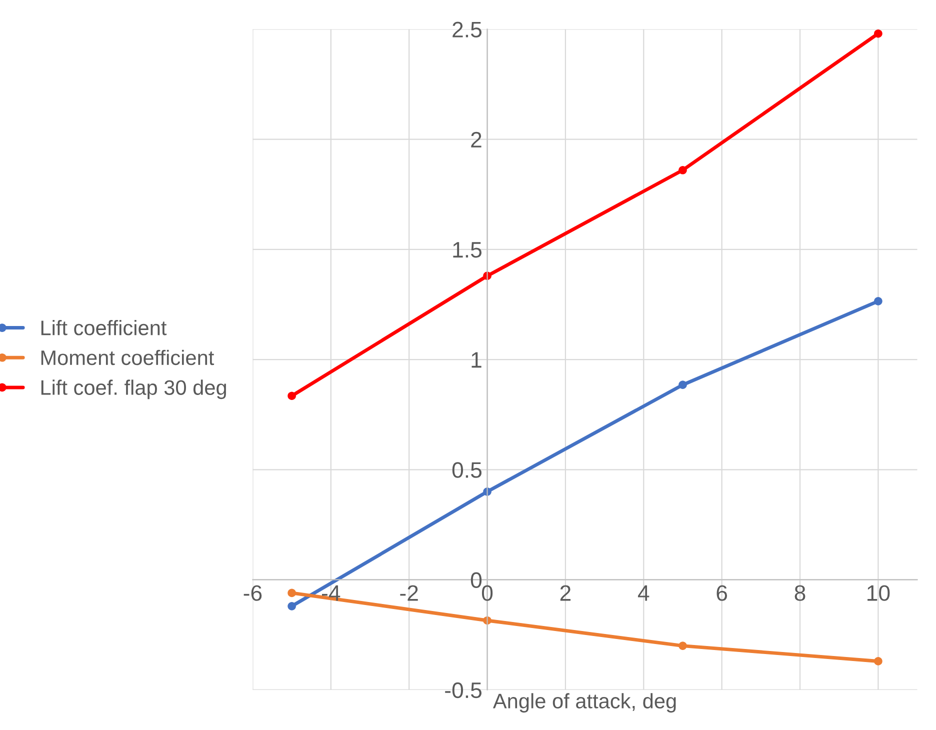 The image size is (936, 730). I want to click on x-tick-label: 10, so click(879, 593).